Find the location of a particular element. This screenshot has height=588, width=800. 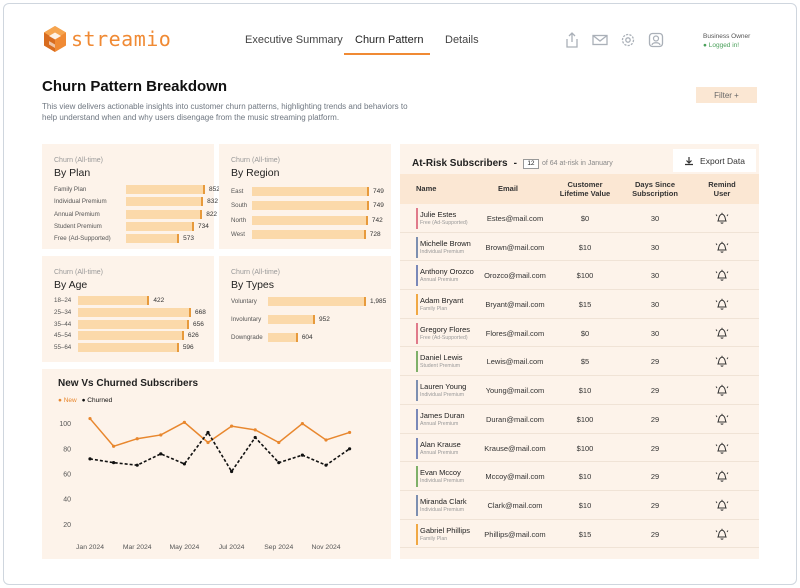

subscriber-email: Duran@mail.com is located at coordinates (515, 419).